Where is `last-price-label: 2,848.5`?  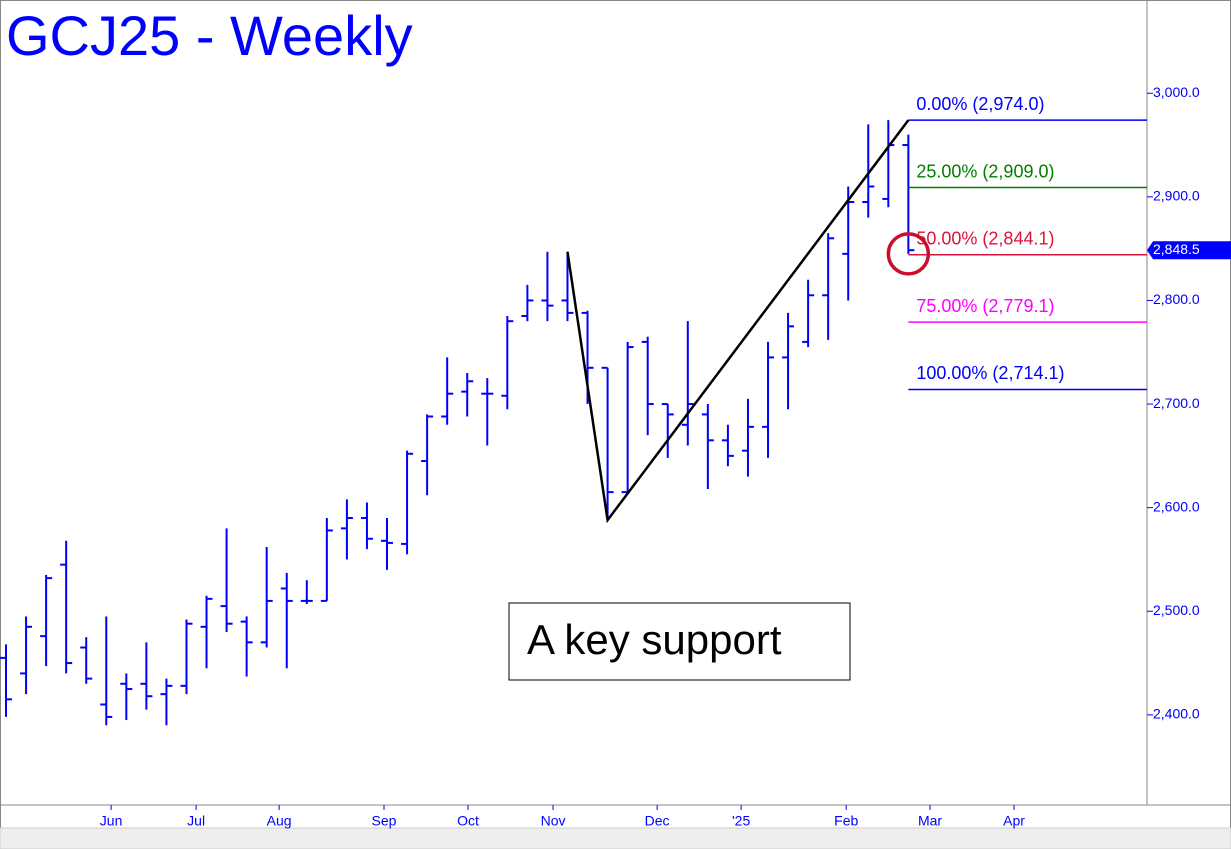
last-price-label: 2,848.5 is located at coordinates (1176, 249).